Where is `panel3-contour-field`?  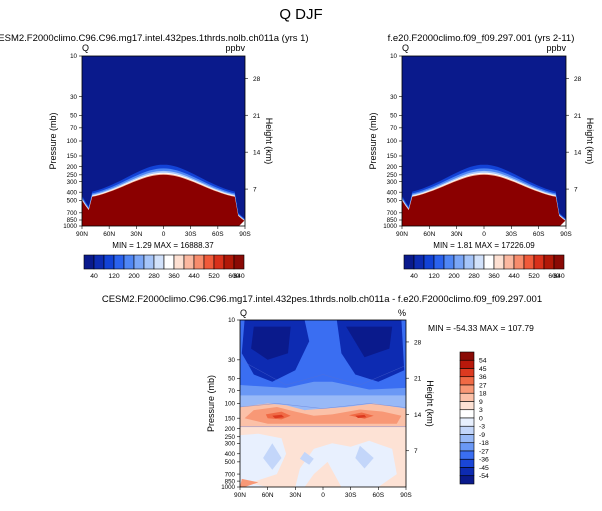 panel3-contour-field is located at coordinates (323, 403).